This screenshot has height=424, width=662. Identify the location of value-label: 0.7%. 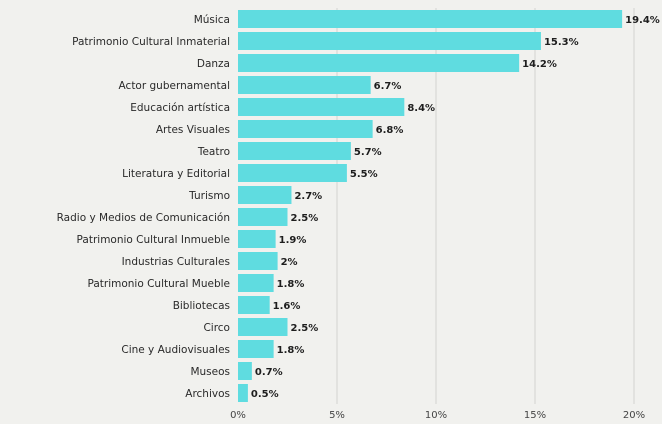
(269, 372).